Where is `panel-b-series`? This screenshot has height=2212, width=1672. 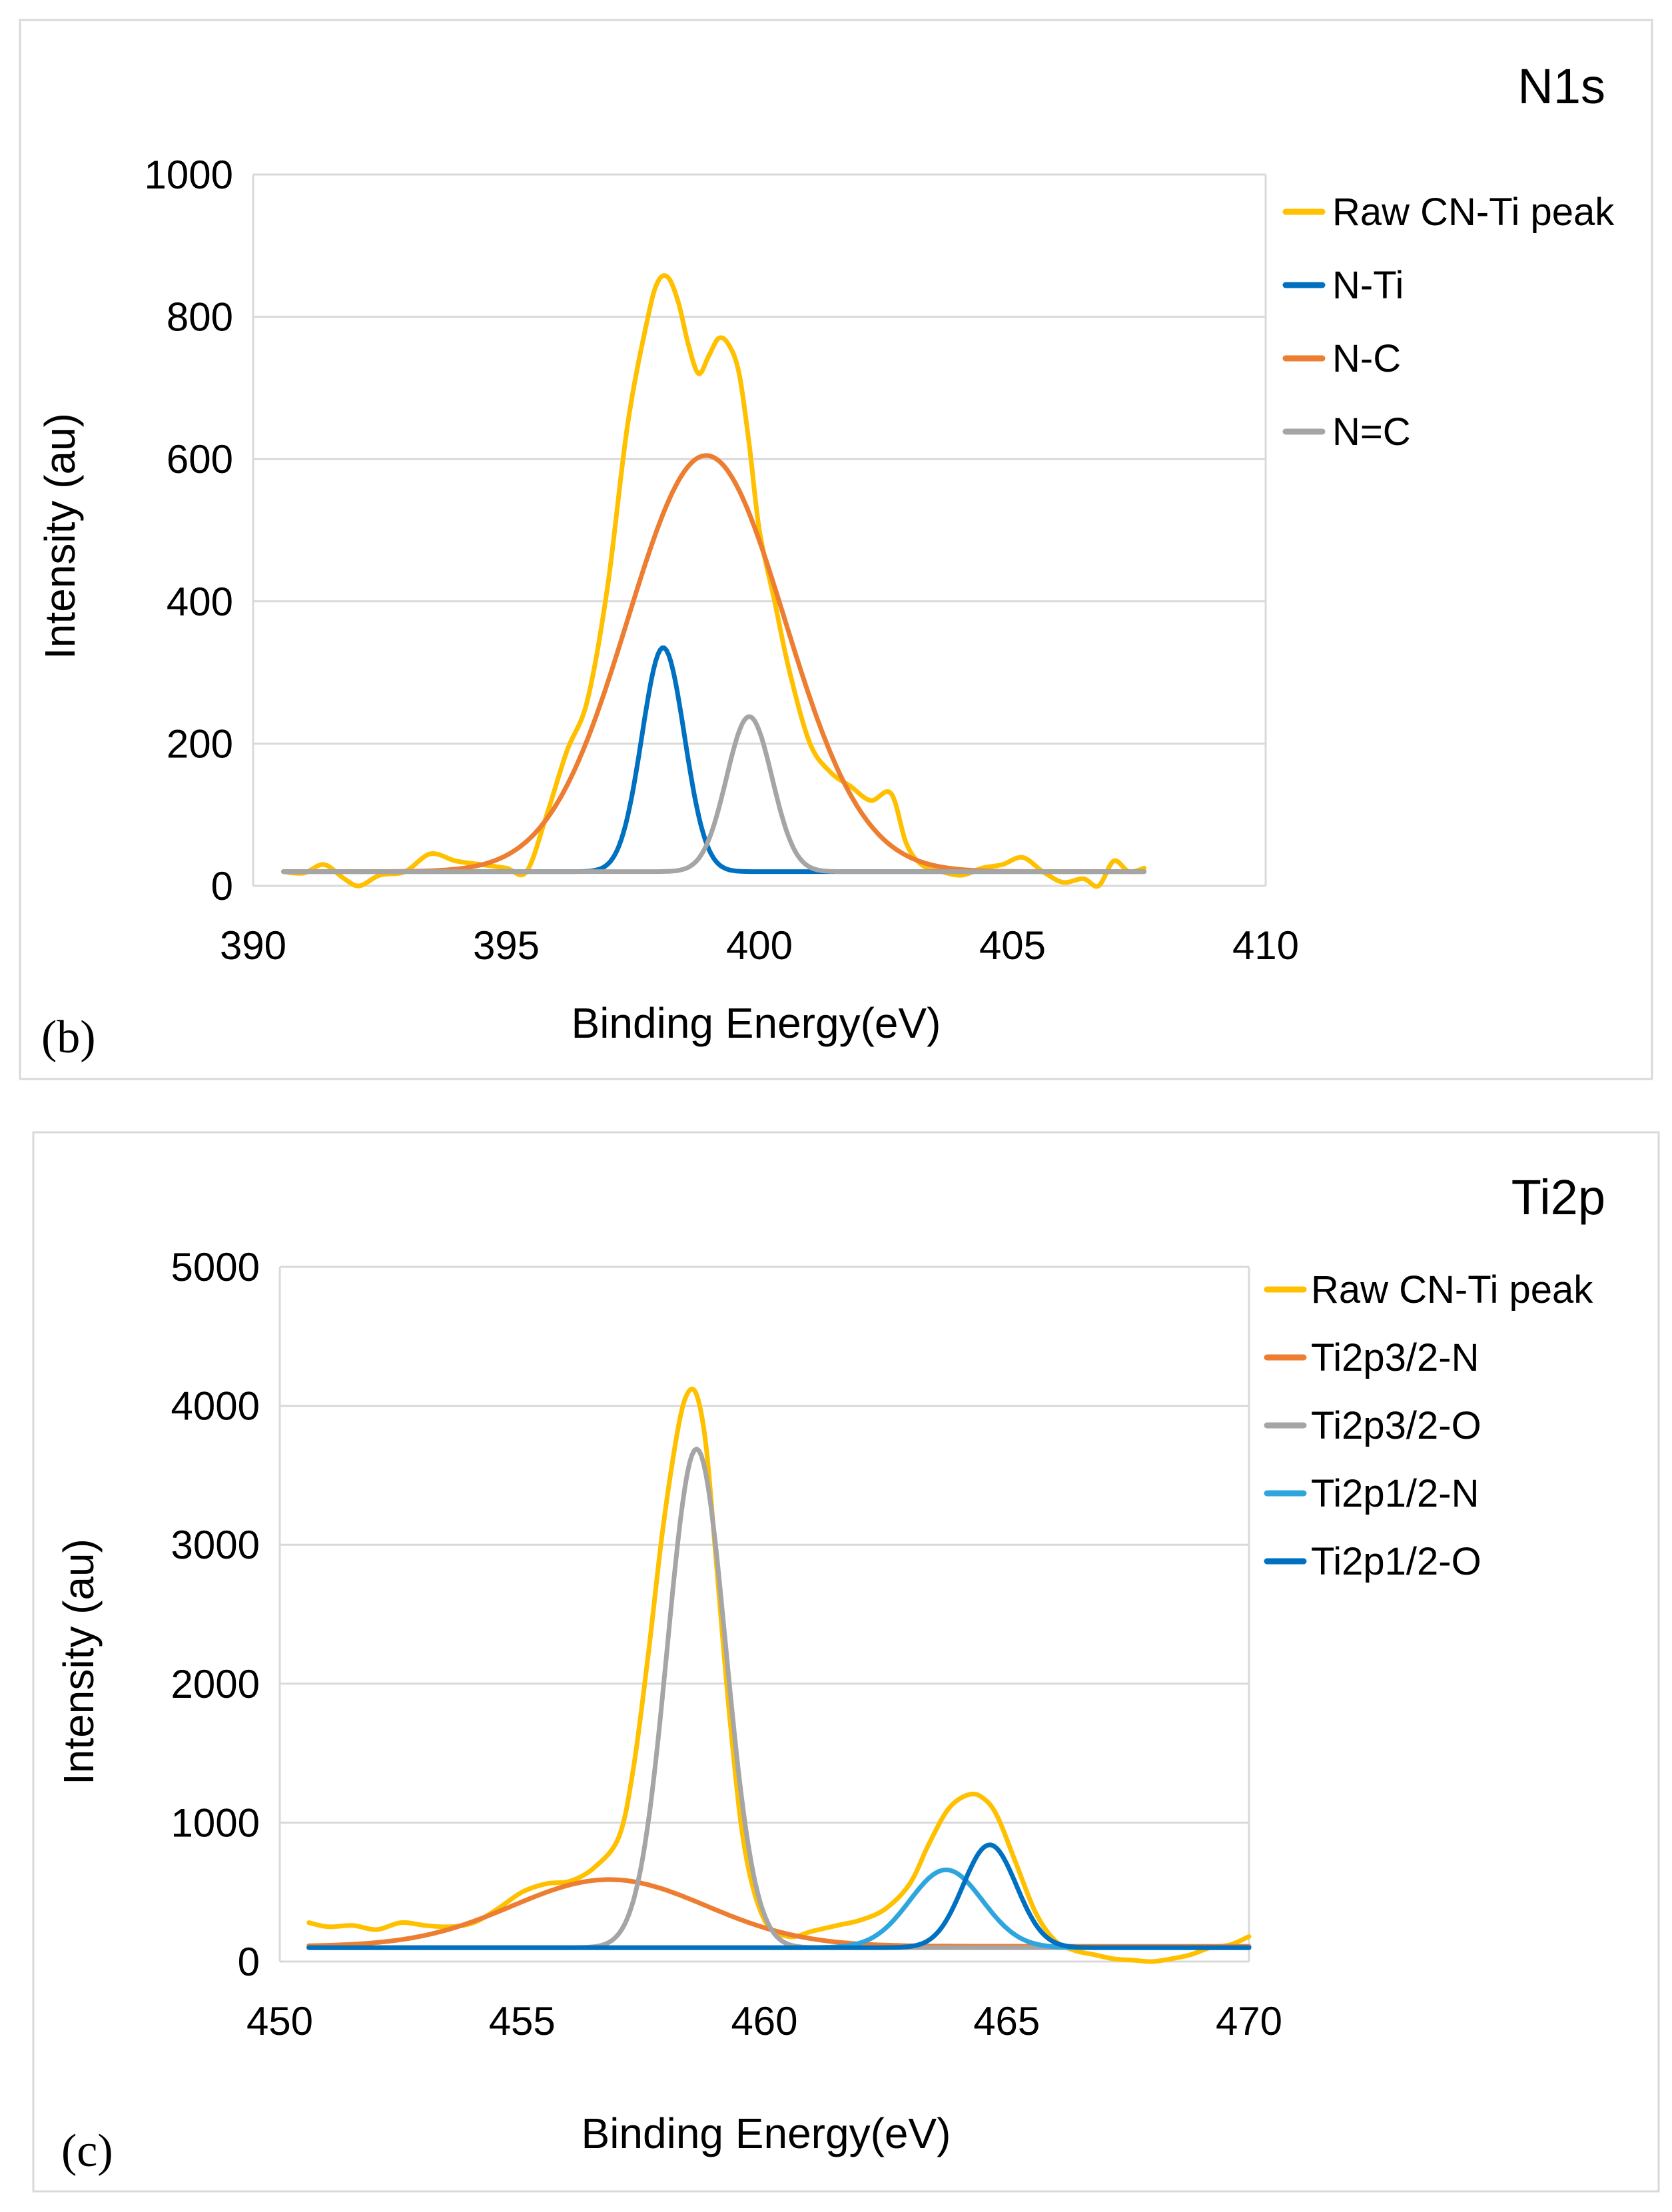 panel-b-series is located at coordinates (714, 581).